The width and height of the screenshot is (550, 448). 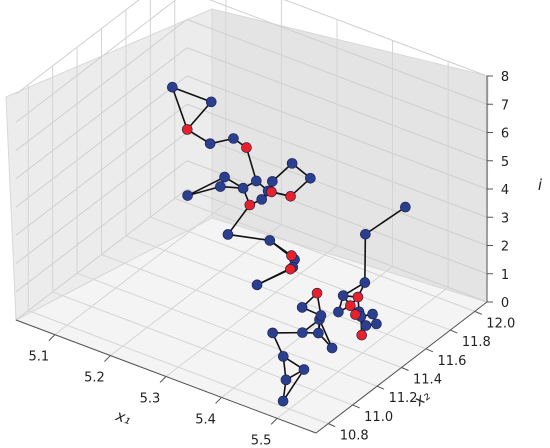 What do you see at coordinates (505, 105) in the screenshot?
I see `z-tick-label: 7` at bounding box center [505, 105].